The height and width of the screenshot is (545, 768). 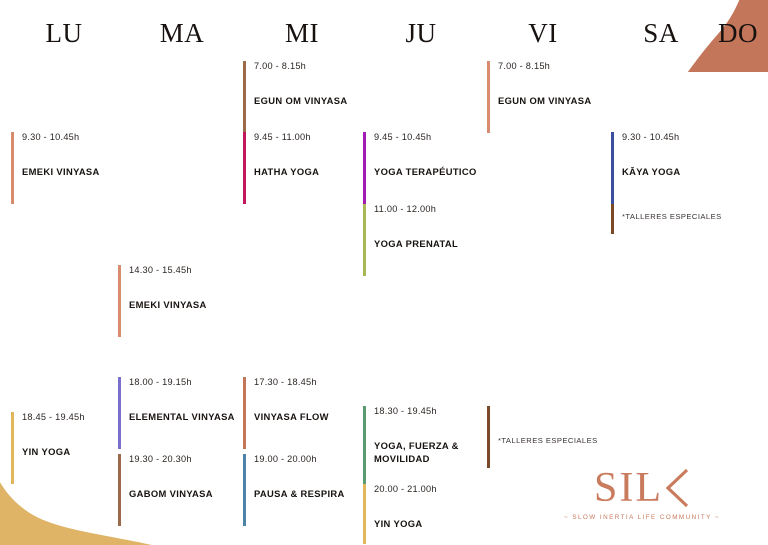 What do you see at coordinates (285, 382) in the screenshot?
I see `class-time: 17.30 - 18.45h` at bounding box center [285, 382].